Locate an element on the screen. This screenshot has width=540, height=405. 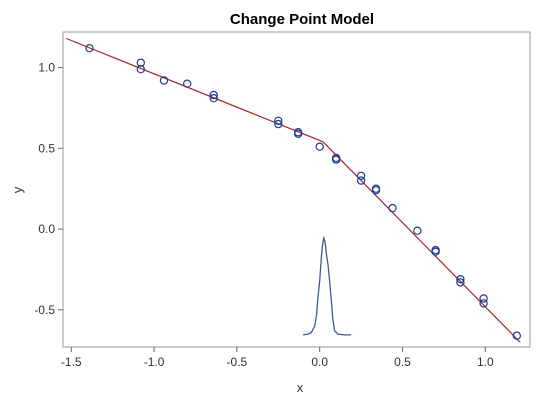
y-tick-label: 0.5 is located at coordinates (46, 148).